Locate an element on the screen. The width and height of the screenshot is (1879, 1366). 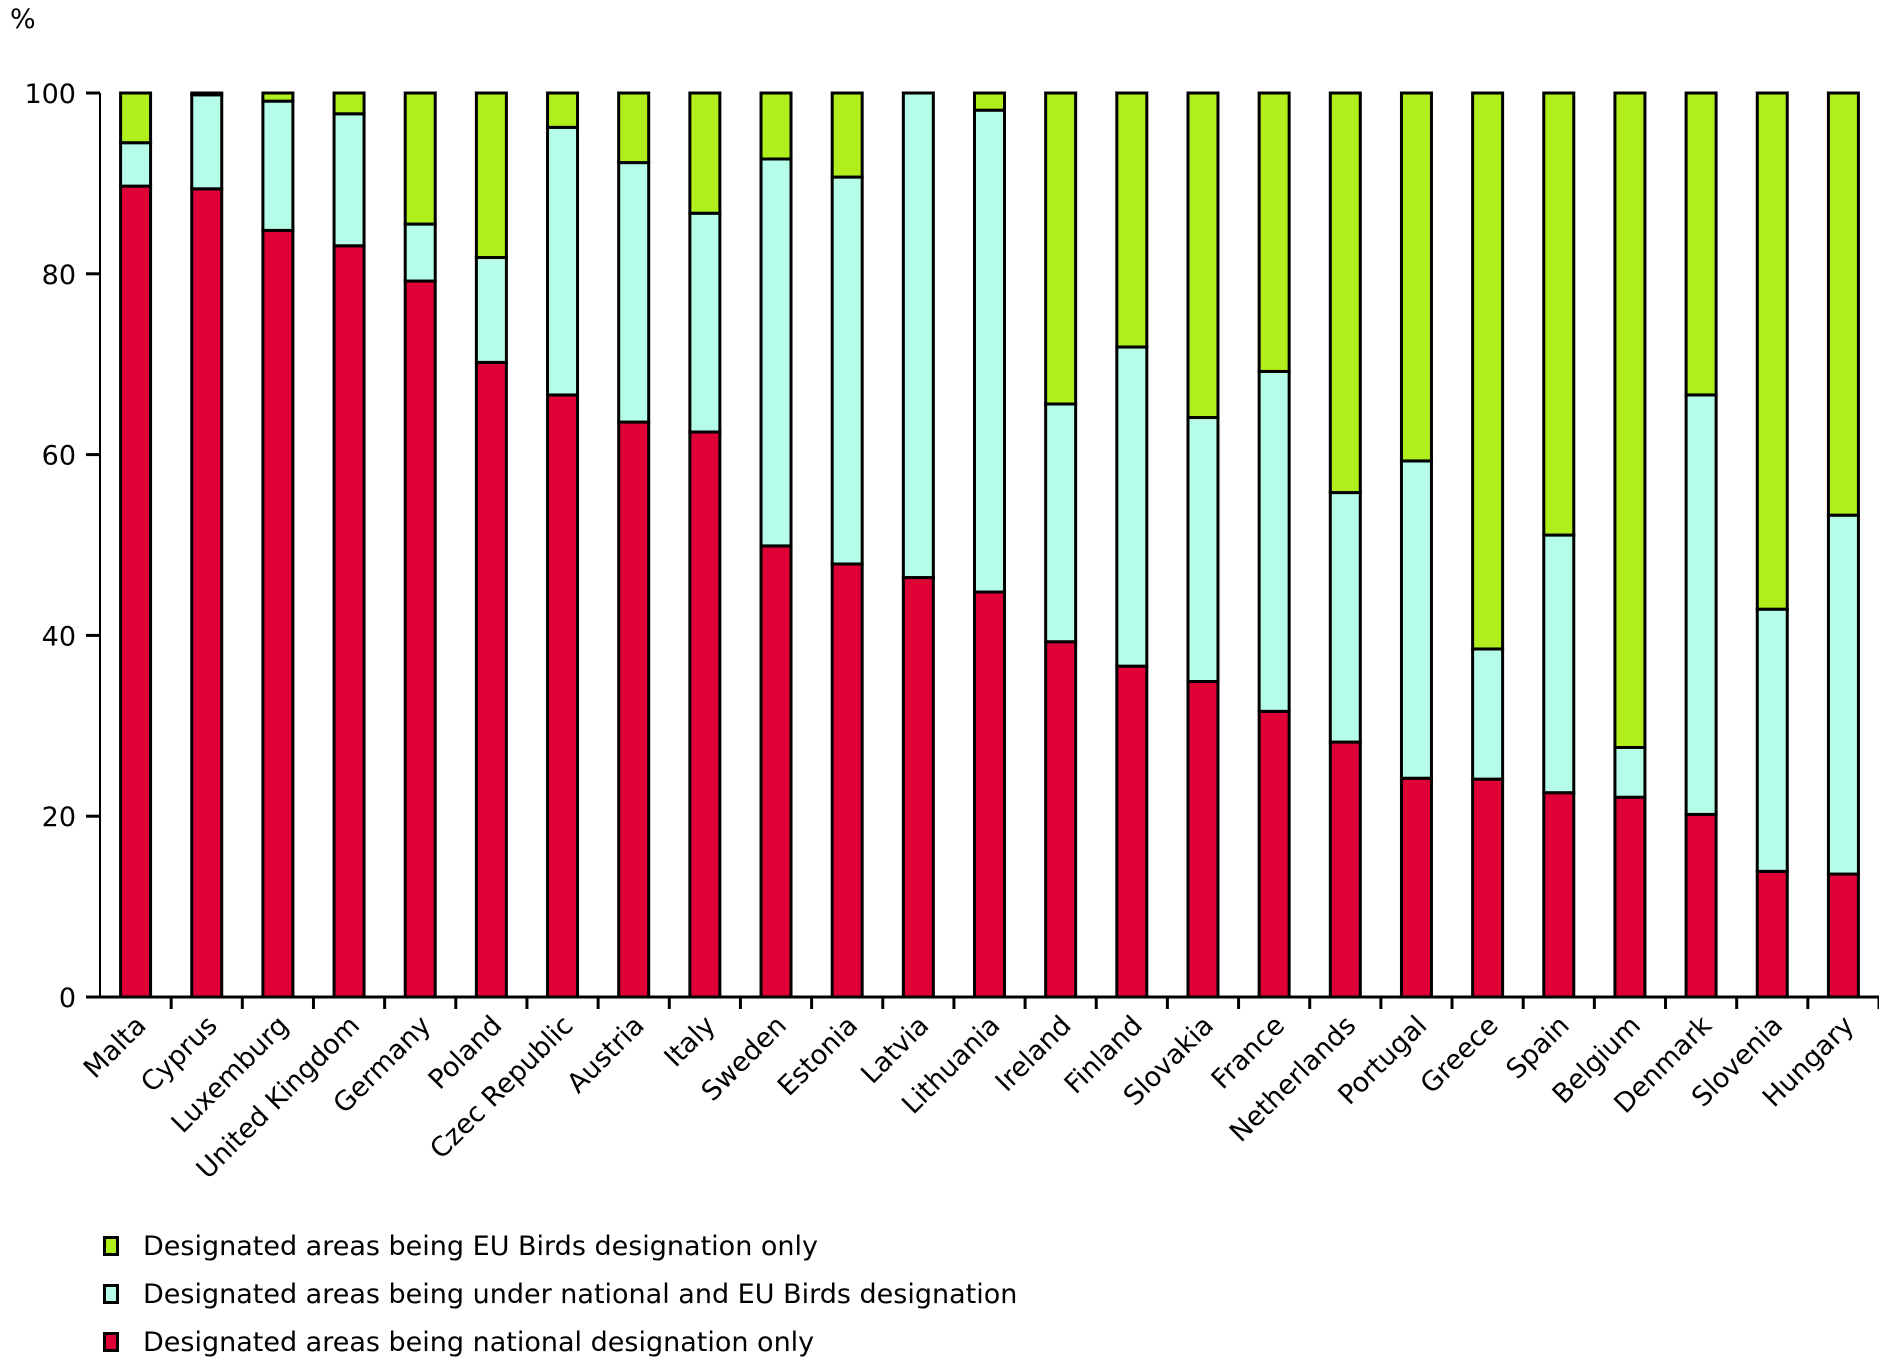
y-tick-label: 60 is located at coordinates (59, 456).